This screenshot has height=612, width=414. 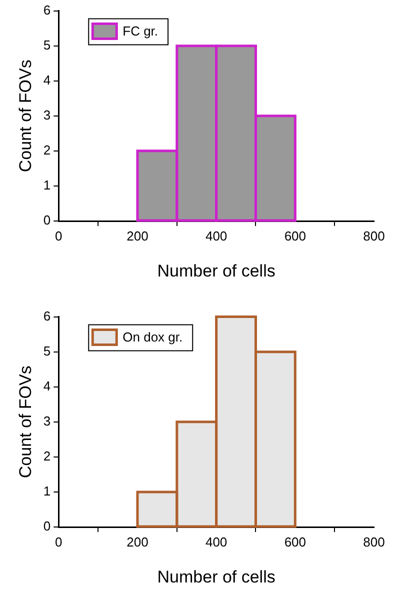 I want to click on legend-label: On dox gr., so click(x=152, y=336).